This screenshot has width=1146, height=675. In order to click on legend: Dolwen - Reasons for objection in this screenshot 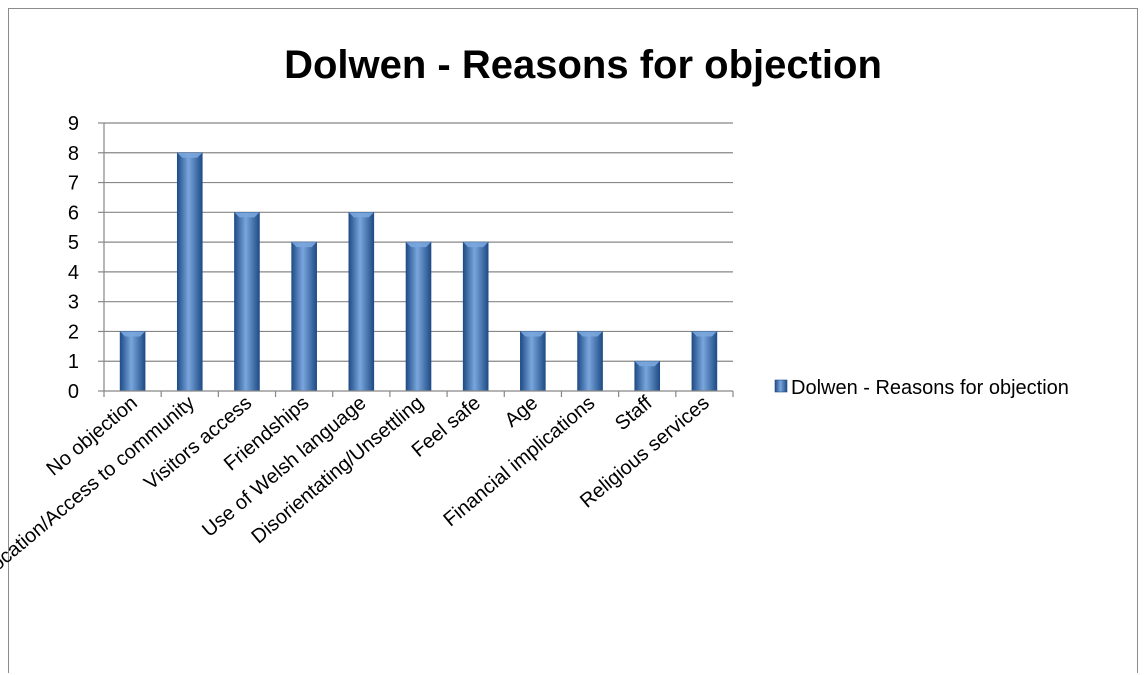, I will do `click(921, 388)`.